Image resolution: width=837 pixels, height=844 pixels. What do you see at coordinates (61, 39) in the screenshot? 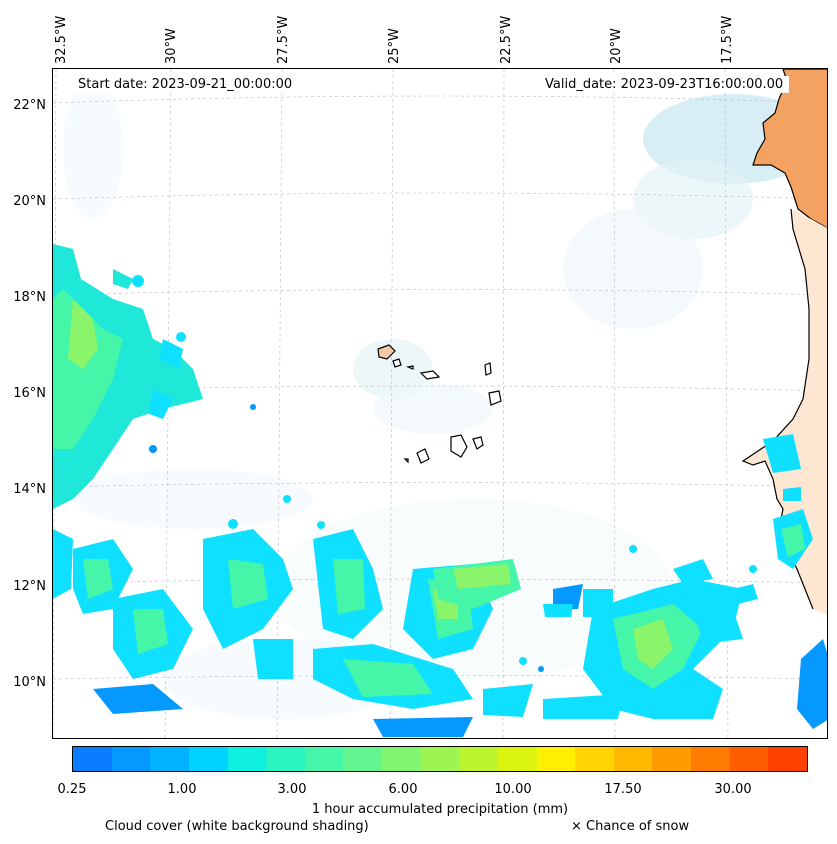
I see `lon-label-32-5w: 32.5°W` at bounding box center [61, 39].